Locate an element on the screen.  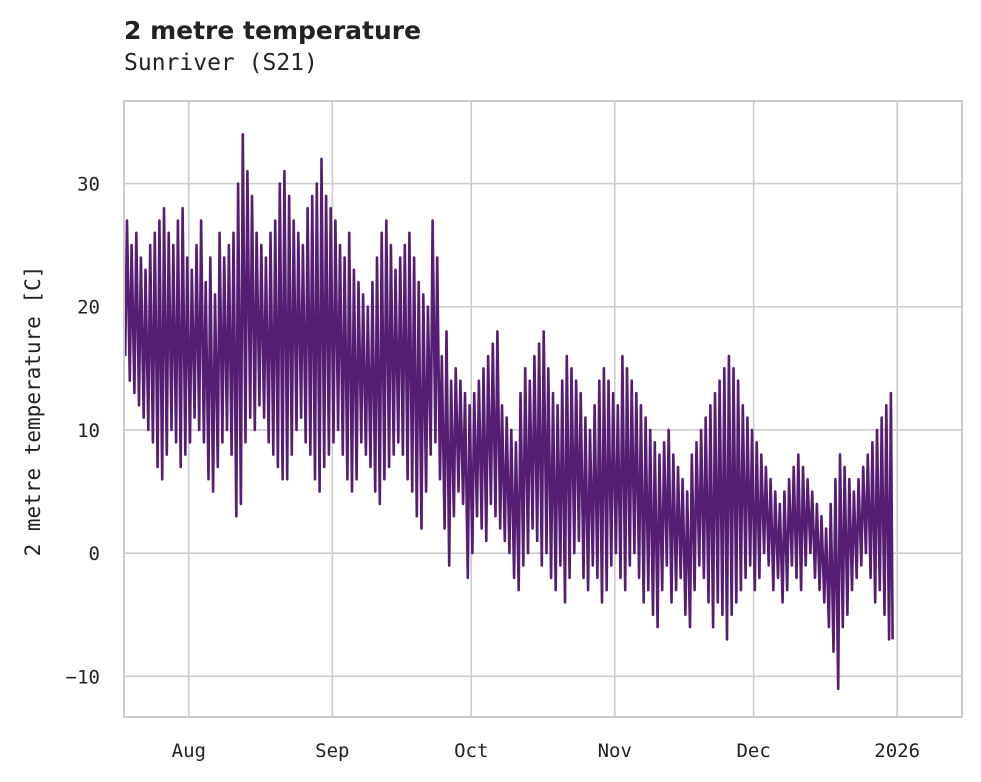
chart-subtitle: Sunriver (S21) is located at coordinates (221, 63).